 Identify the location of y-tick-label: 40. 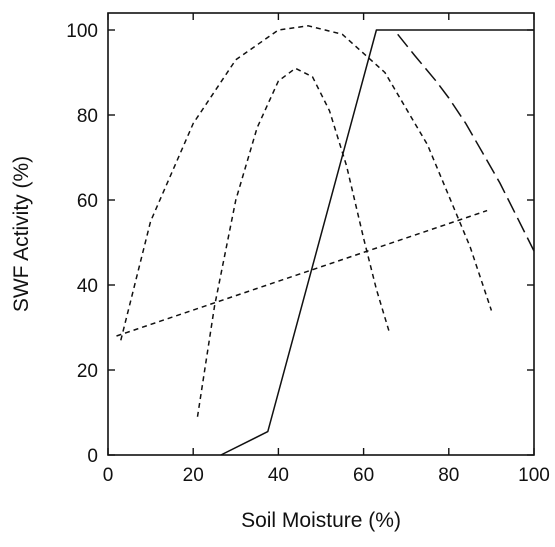
(87, 286).